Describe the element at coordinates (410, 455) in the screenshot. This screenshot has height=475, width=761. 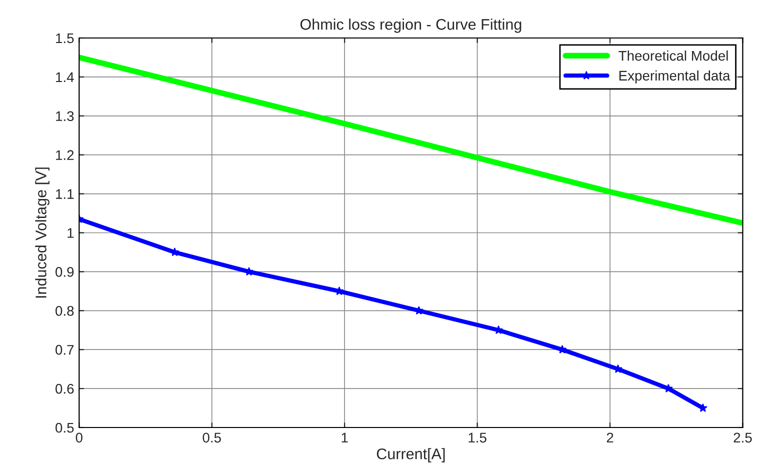
I see `x-axis-title: Current[A]` at that location.